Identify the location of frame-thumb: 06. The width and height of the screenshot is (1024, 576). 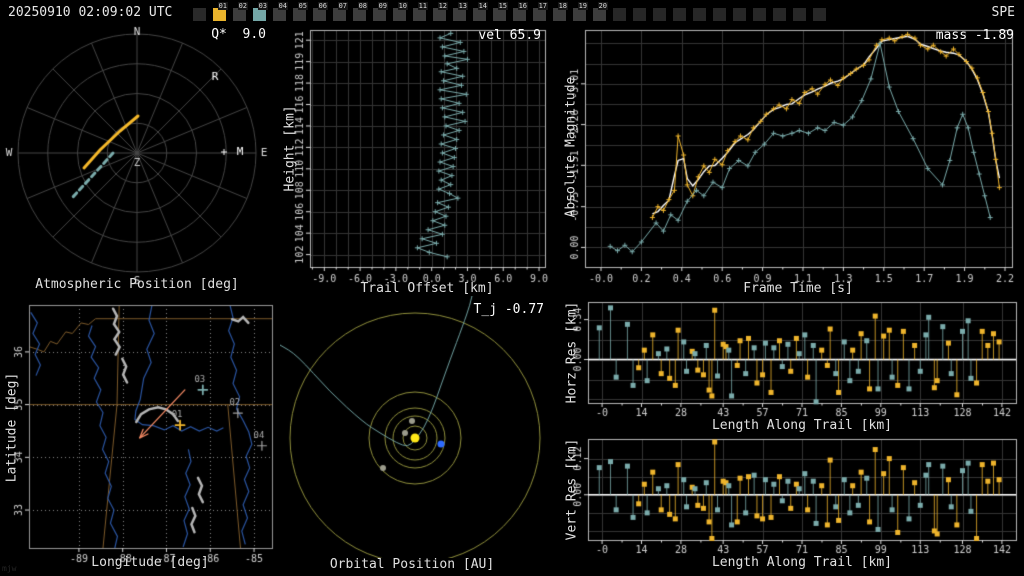
(320, 11).